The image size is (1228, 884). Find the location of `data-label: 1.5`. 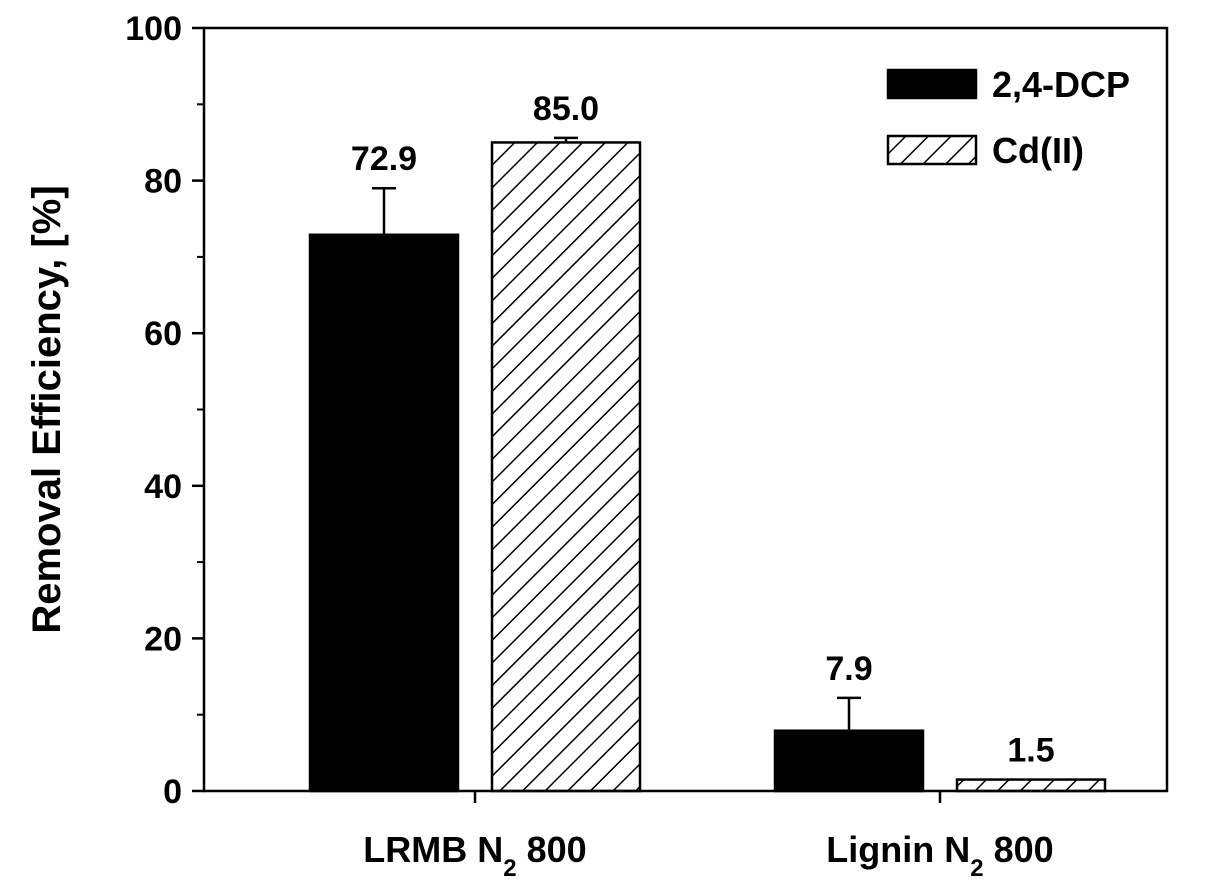

data-label: 1.5 is located at coordinates (1030, 751).